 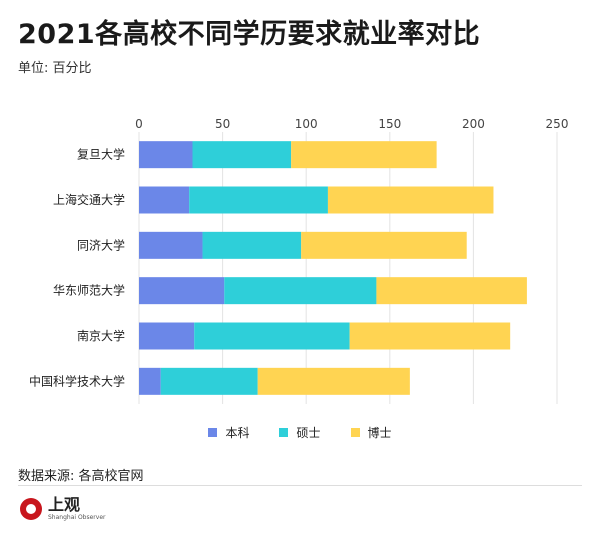 What do you see at coordinates (64, 504) in the screenshot?
I see `logo-name: 上观` at bounding box center [64, 504].